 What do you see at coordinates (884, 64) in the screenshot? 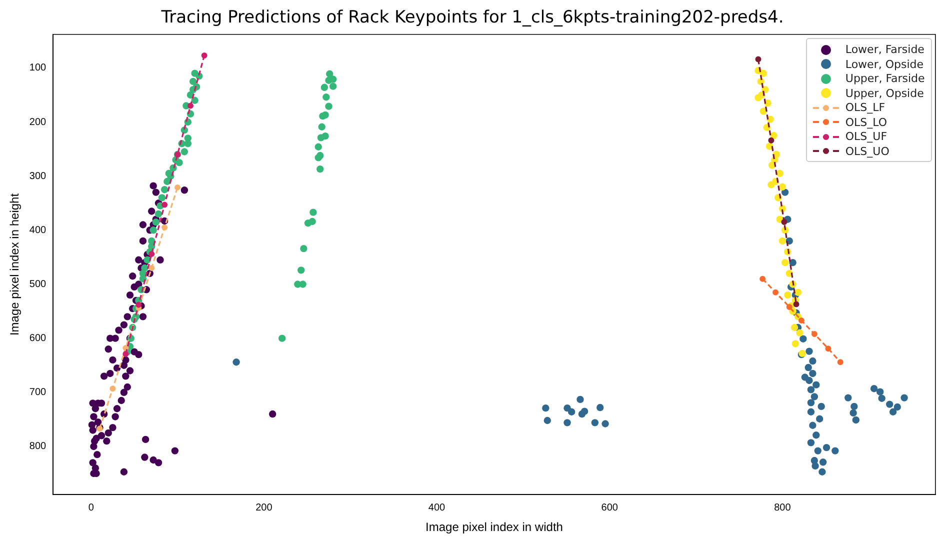
I see `legend-label: Lower, Opside` at bounding box center [884, 64].